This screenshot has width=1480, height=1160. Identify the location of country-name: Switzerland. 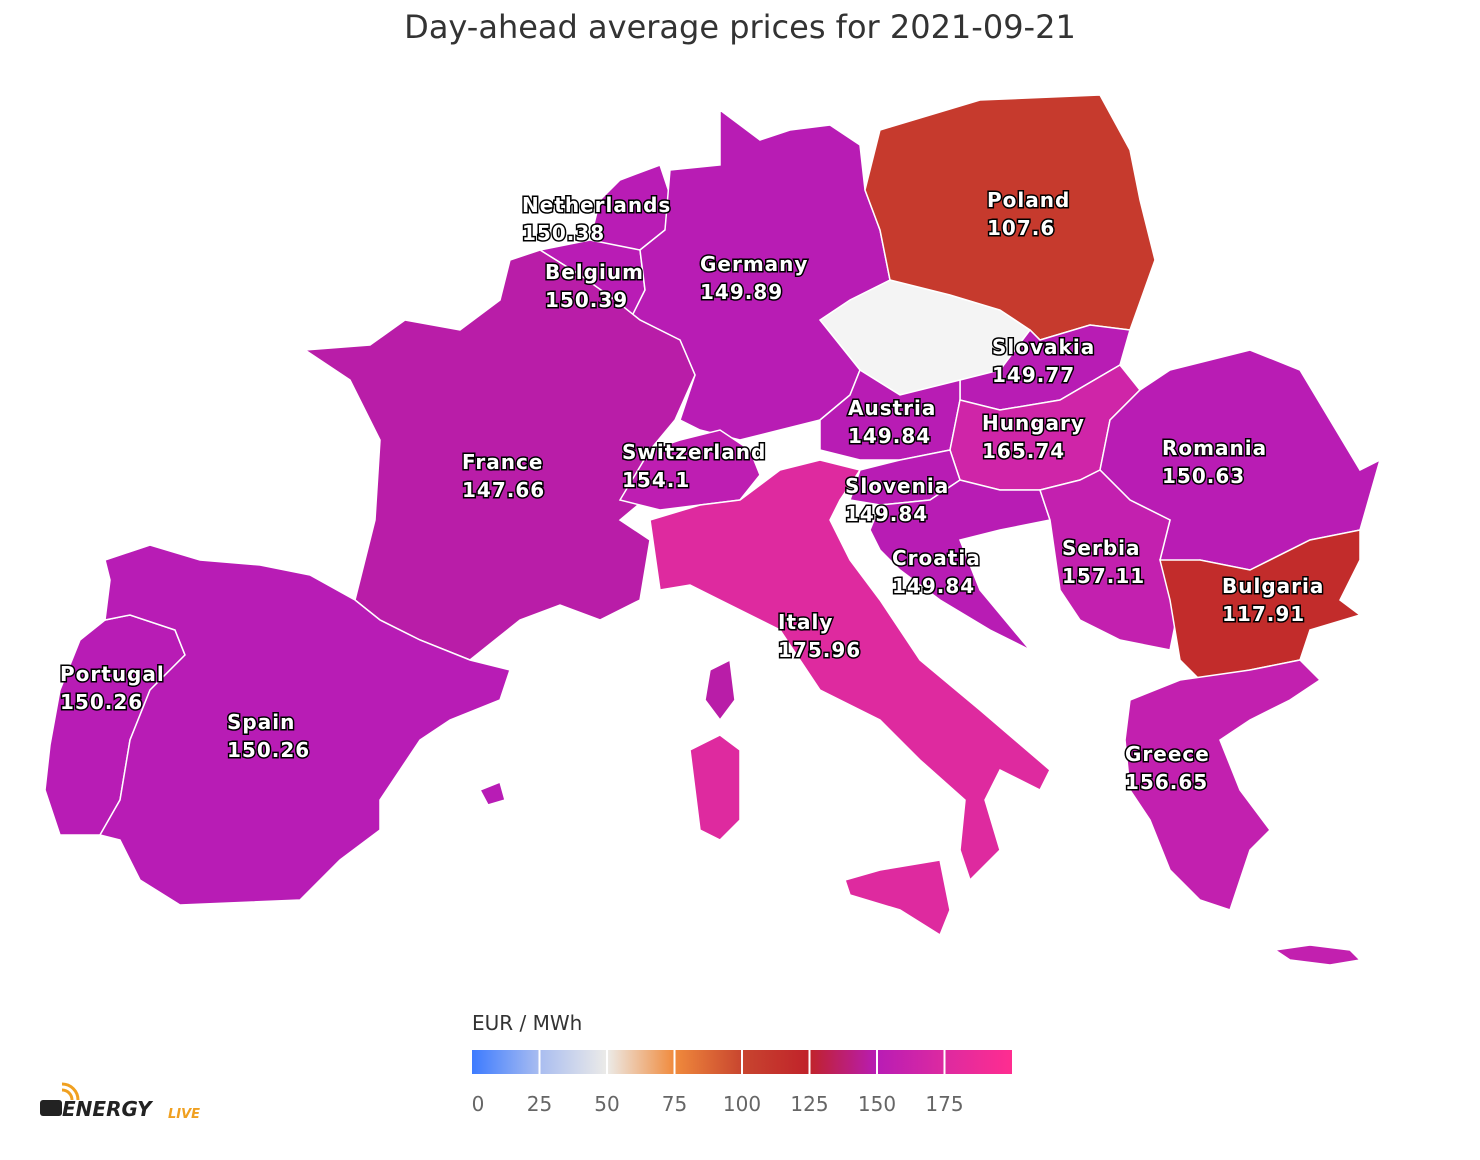
(694, 452).